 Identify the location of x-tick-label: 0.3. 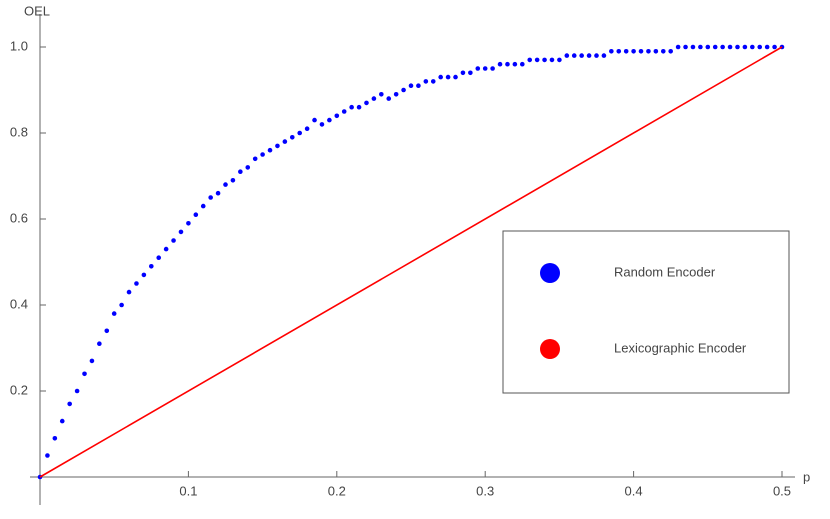
(485, 490).